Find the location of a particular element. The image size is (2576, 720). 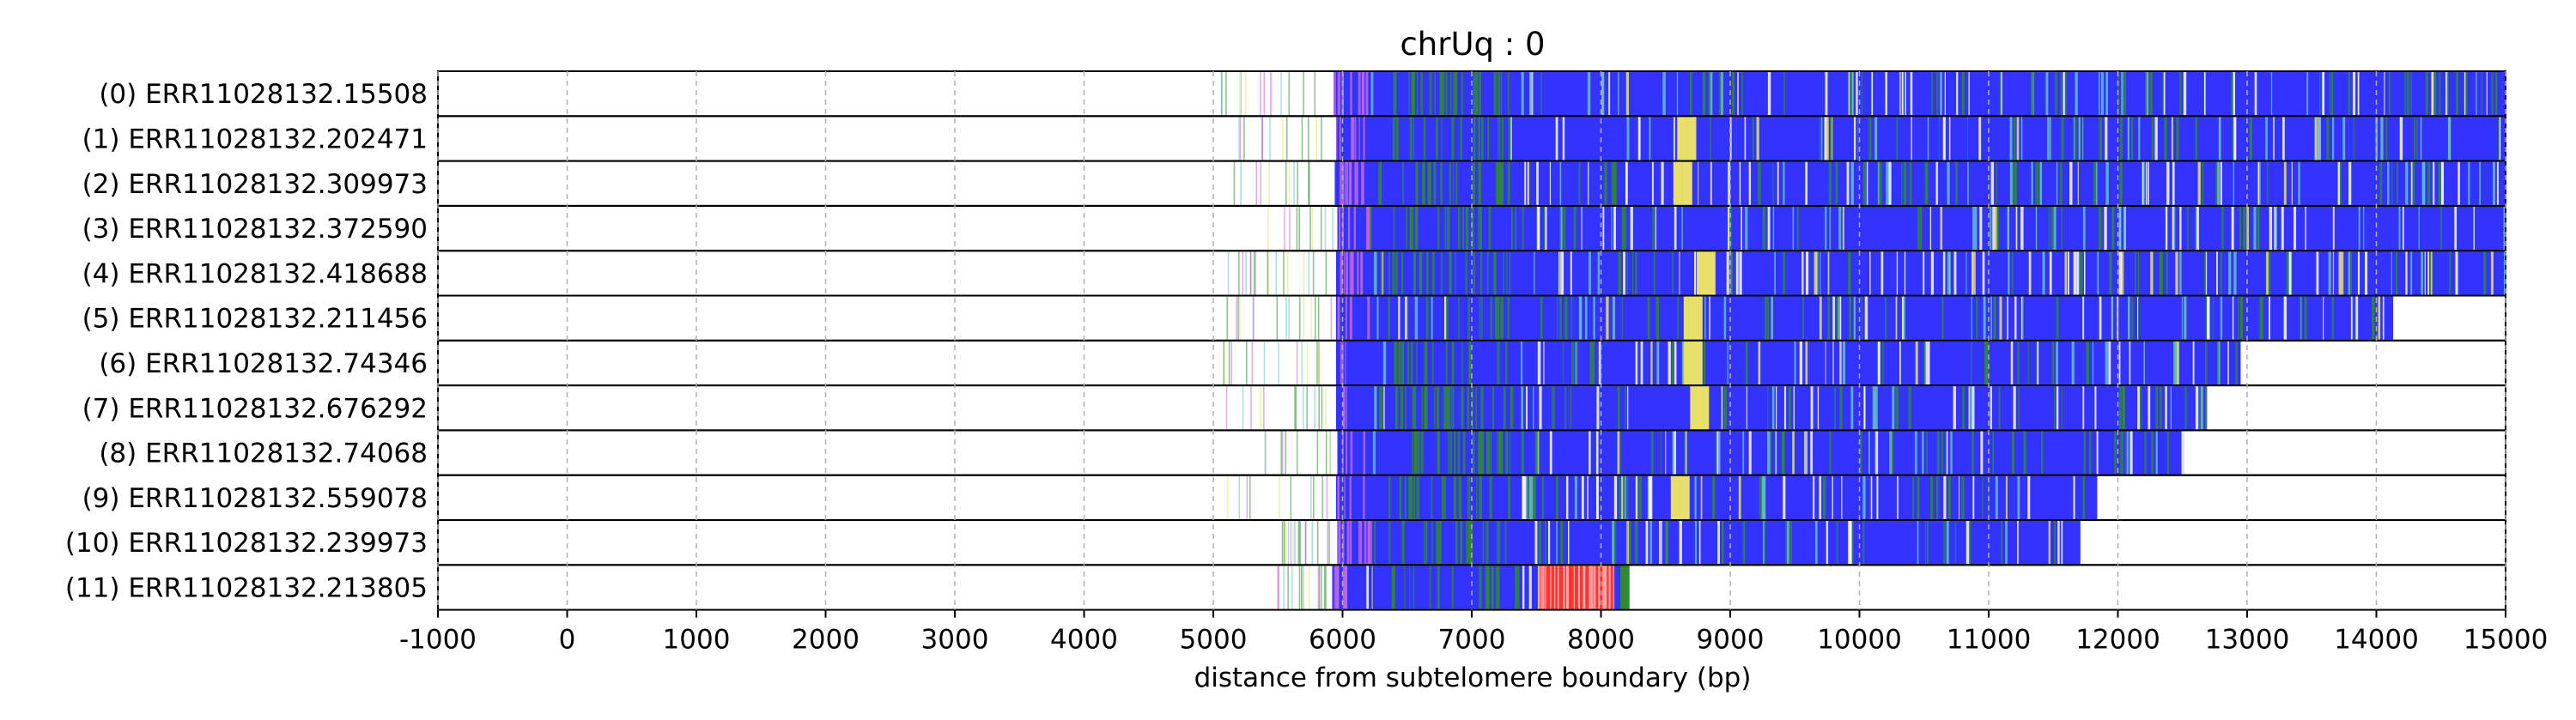

read-row: (1) ERR11028132.202471 is located at coordinates (1294, 139).